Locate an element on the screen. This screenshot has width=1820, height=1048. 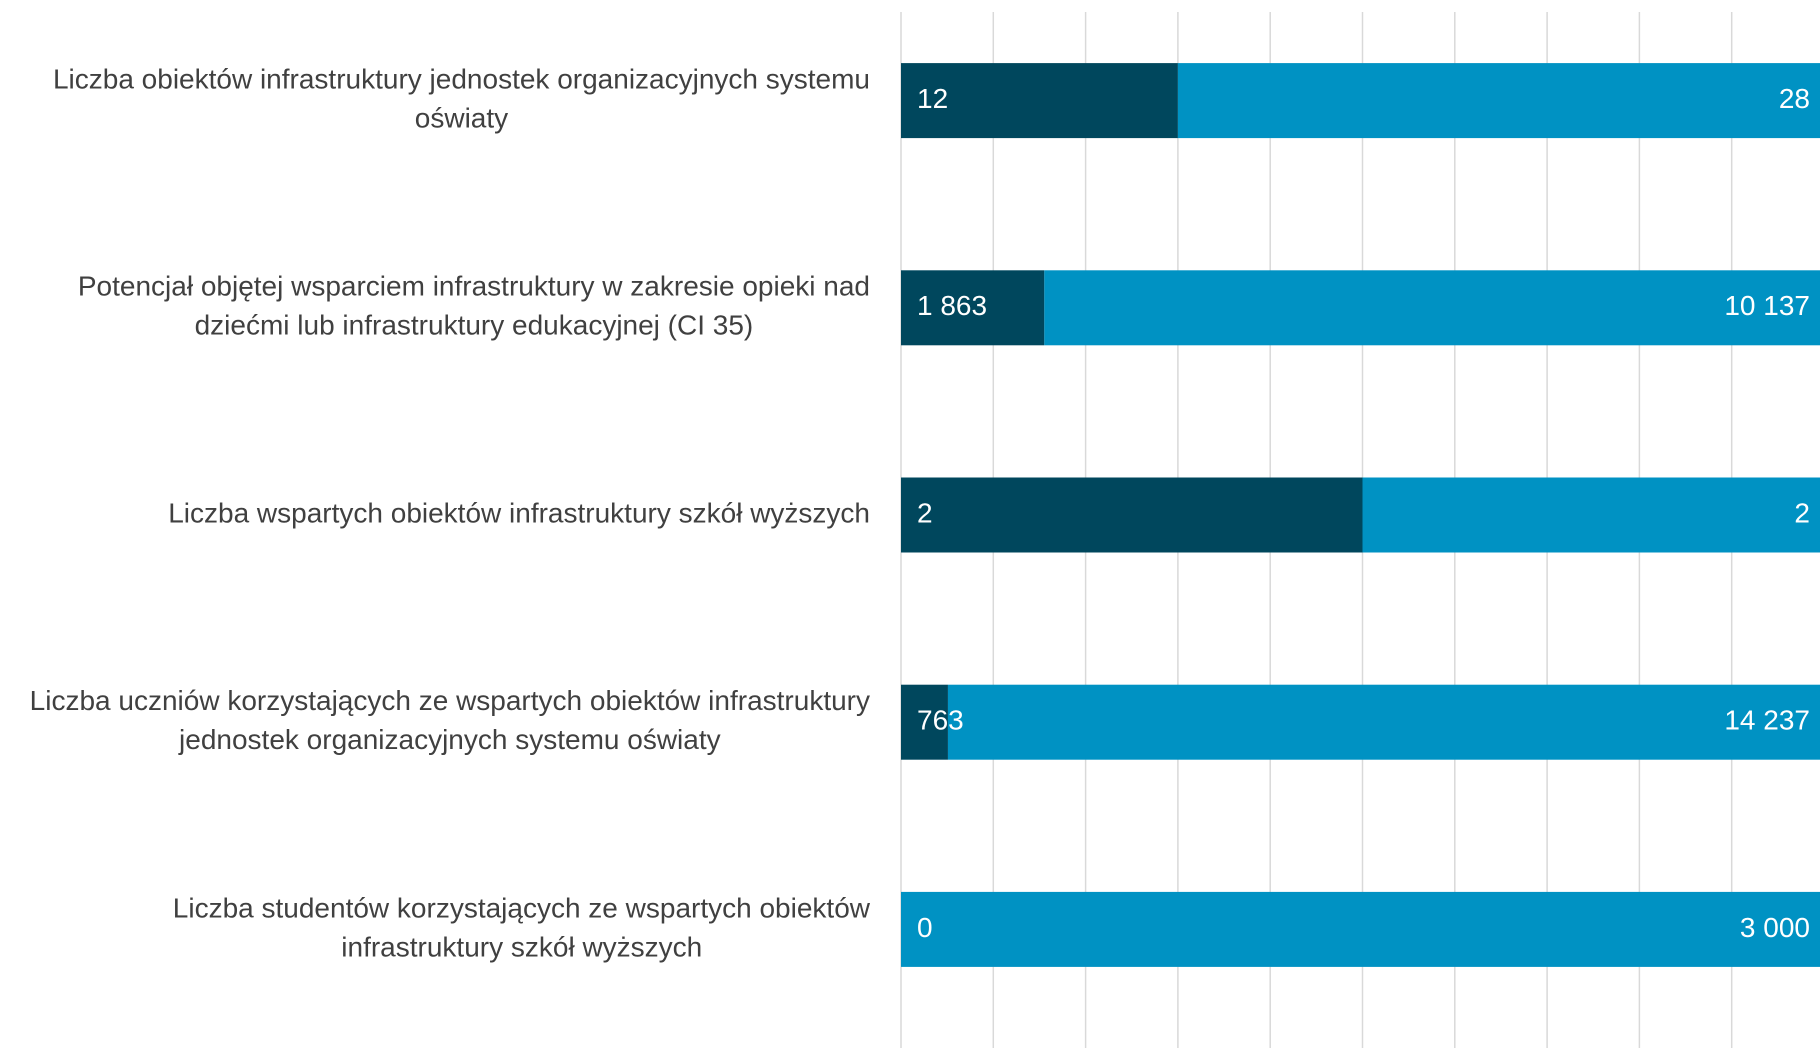
value-label: 0 is located at coordinates (925, 927).